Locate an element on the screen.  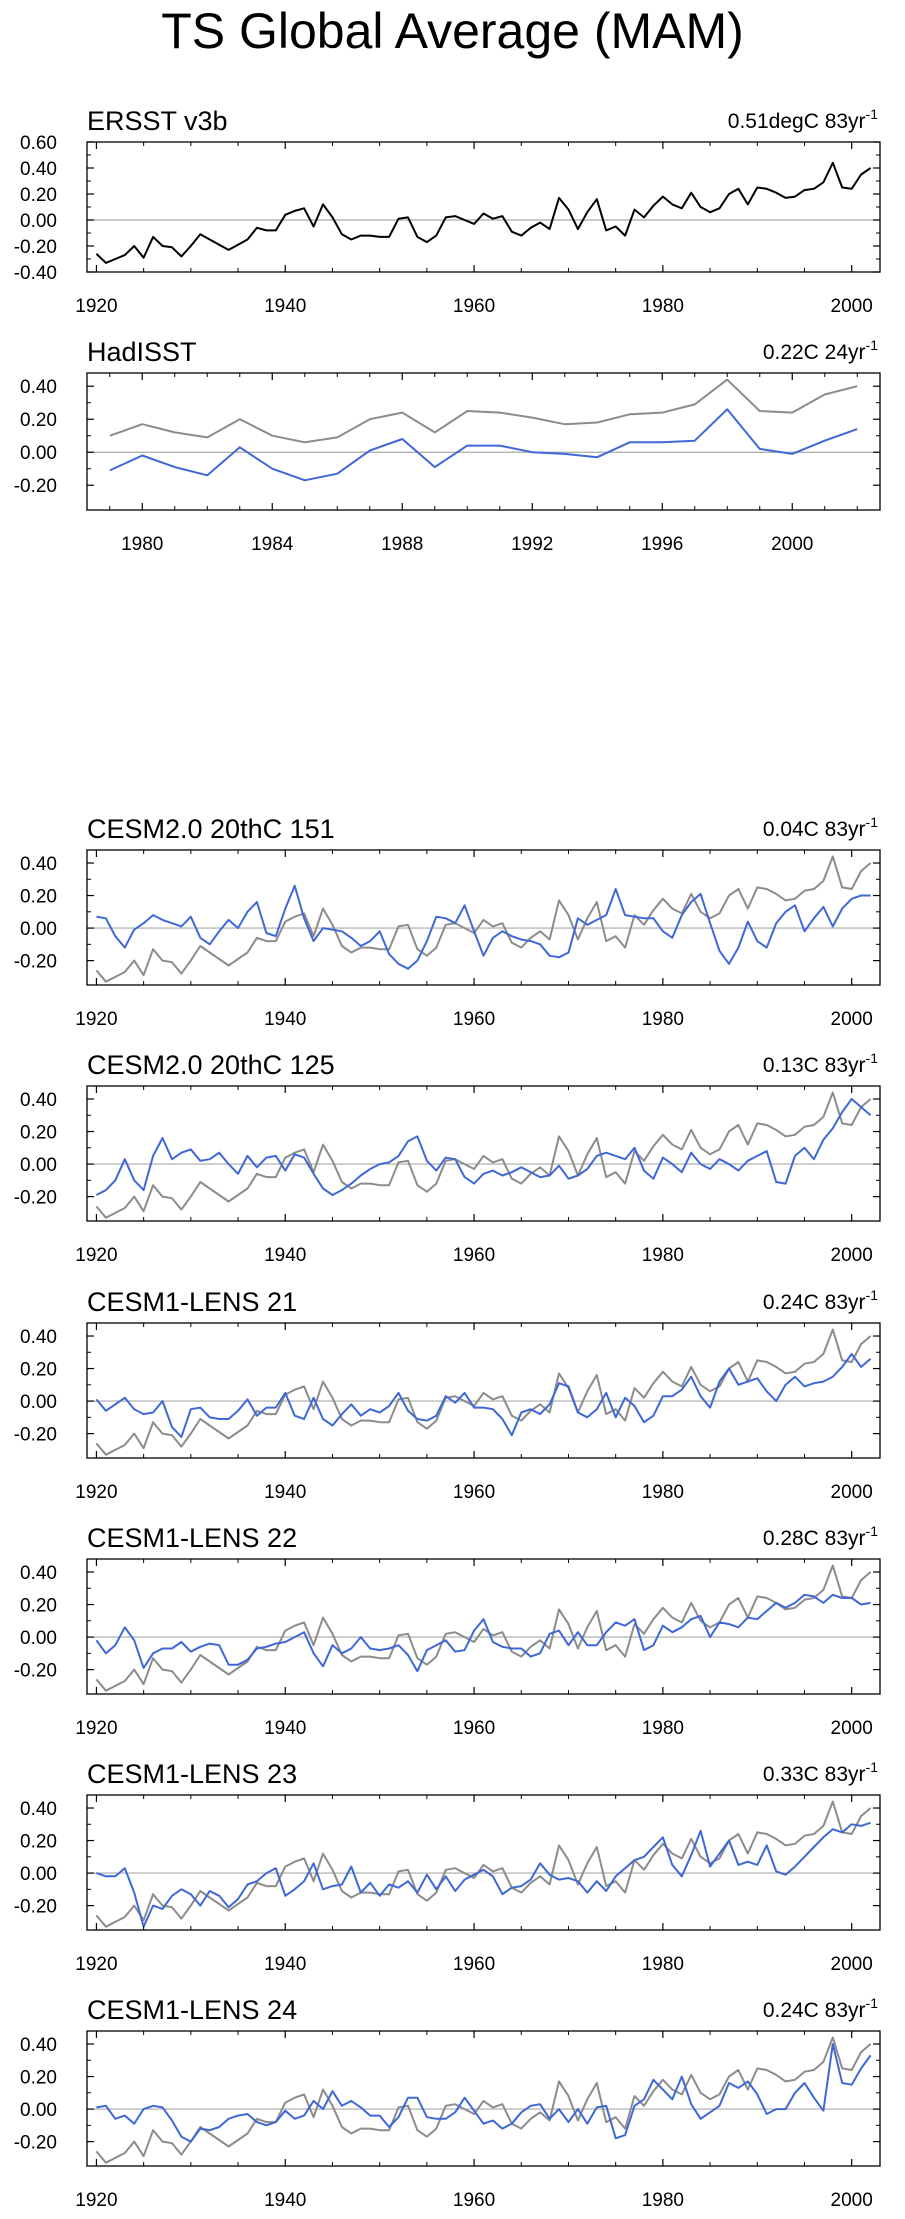
trend-label: 0.33C 83yr-1 is located at coordinates (820, 1772).